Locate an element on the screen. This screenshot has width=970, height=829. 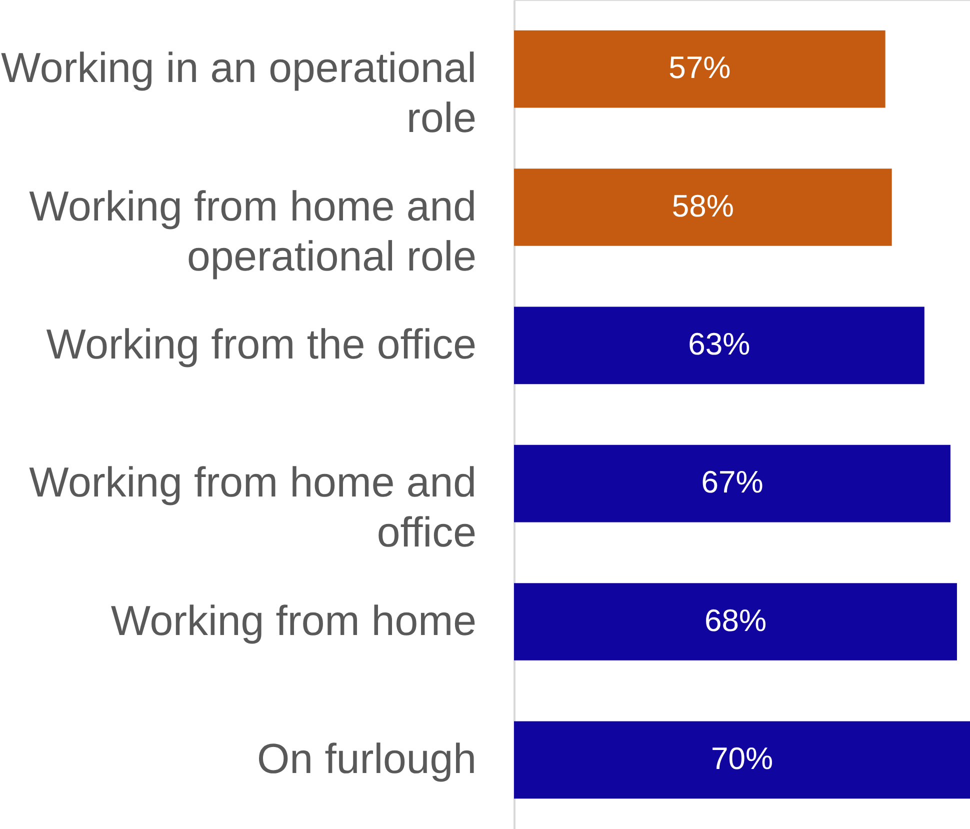
y-tick-label: Working from home and operational role is located at coordinates (252, 231).